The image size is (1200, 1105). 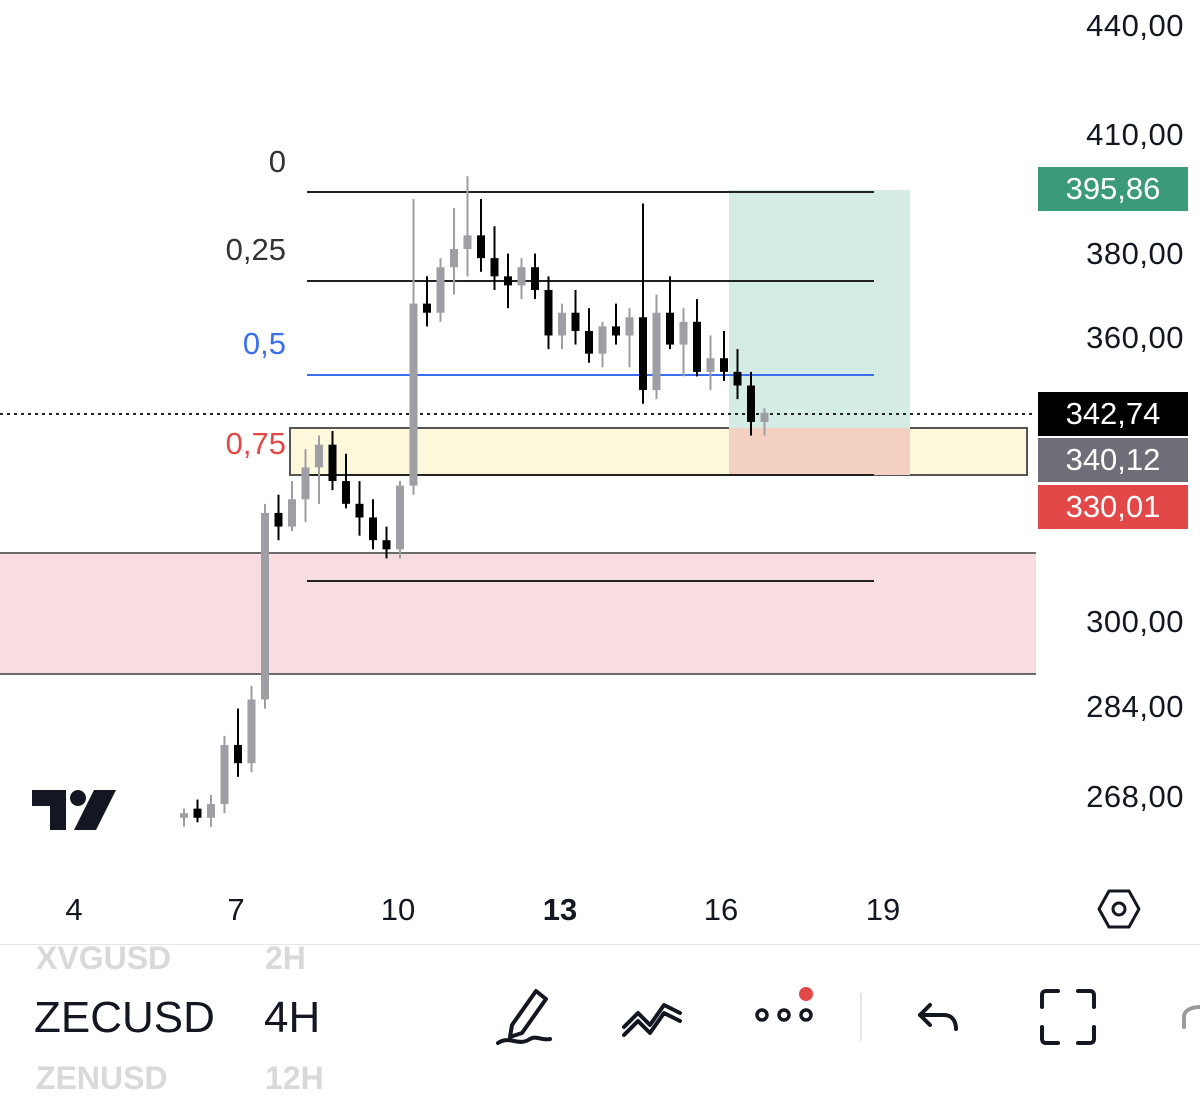 I want to click on price-axis-label: 284,00, so click(x=1135, y=706).